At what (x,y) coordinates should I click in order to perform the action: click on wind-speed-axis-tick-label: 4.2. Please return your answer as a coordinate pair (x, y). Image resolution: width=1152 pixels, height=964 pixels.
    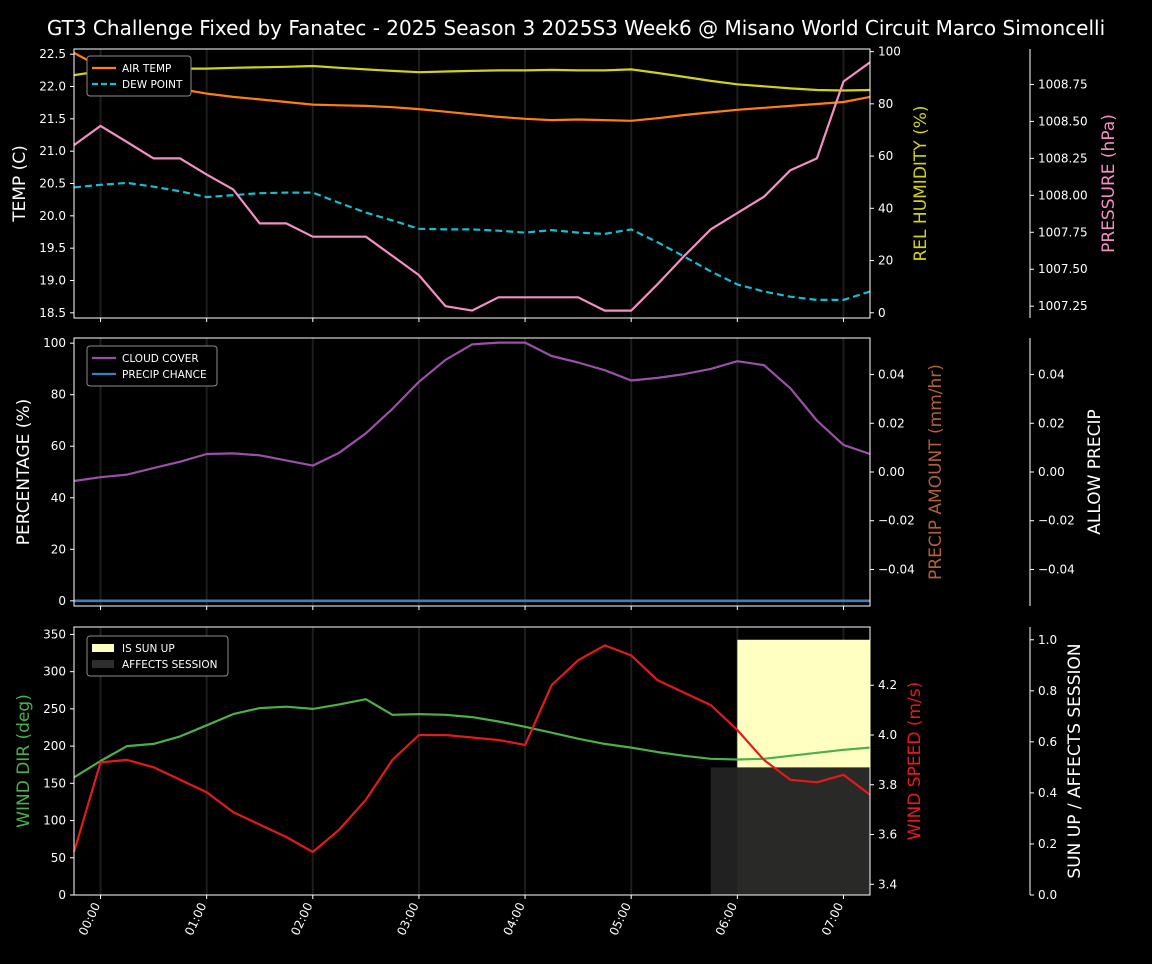
    Looking at the image, I should click on (887, 685).